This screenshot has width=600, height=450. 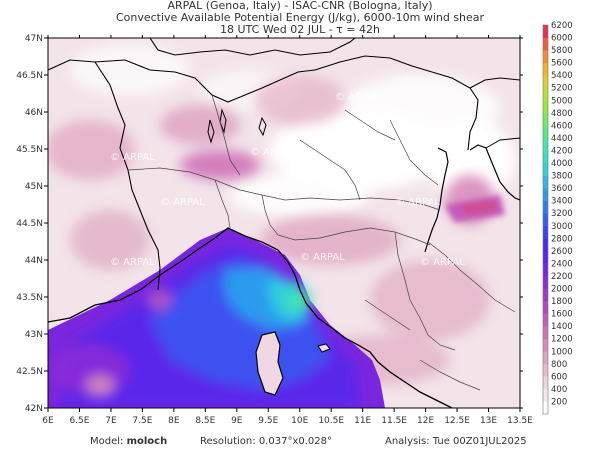 What do you see at coordinates (237, 421) in the screenshot?
I see `lon-tick-label: 9E` at bounding box center [237, 421].